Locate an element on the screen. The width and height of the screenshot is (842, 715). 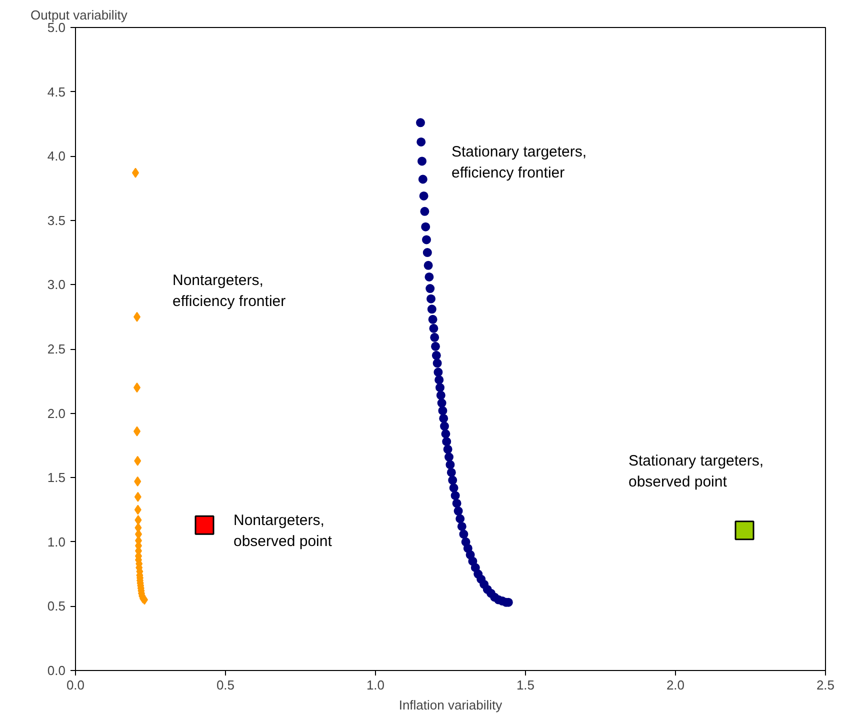
x-tick-label: 1.5 is located at coordinates (525, 685).